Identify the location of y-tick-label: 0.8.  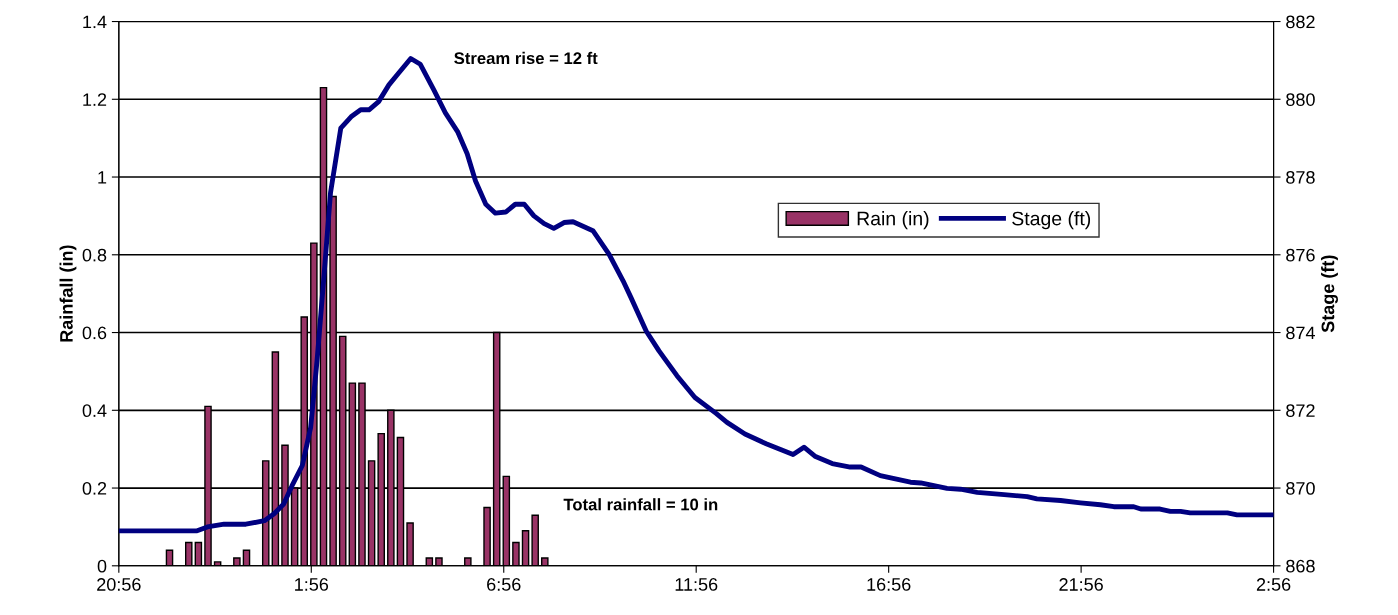
(94, 255).